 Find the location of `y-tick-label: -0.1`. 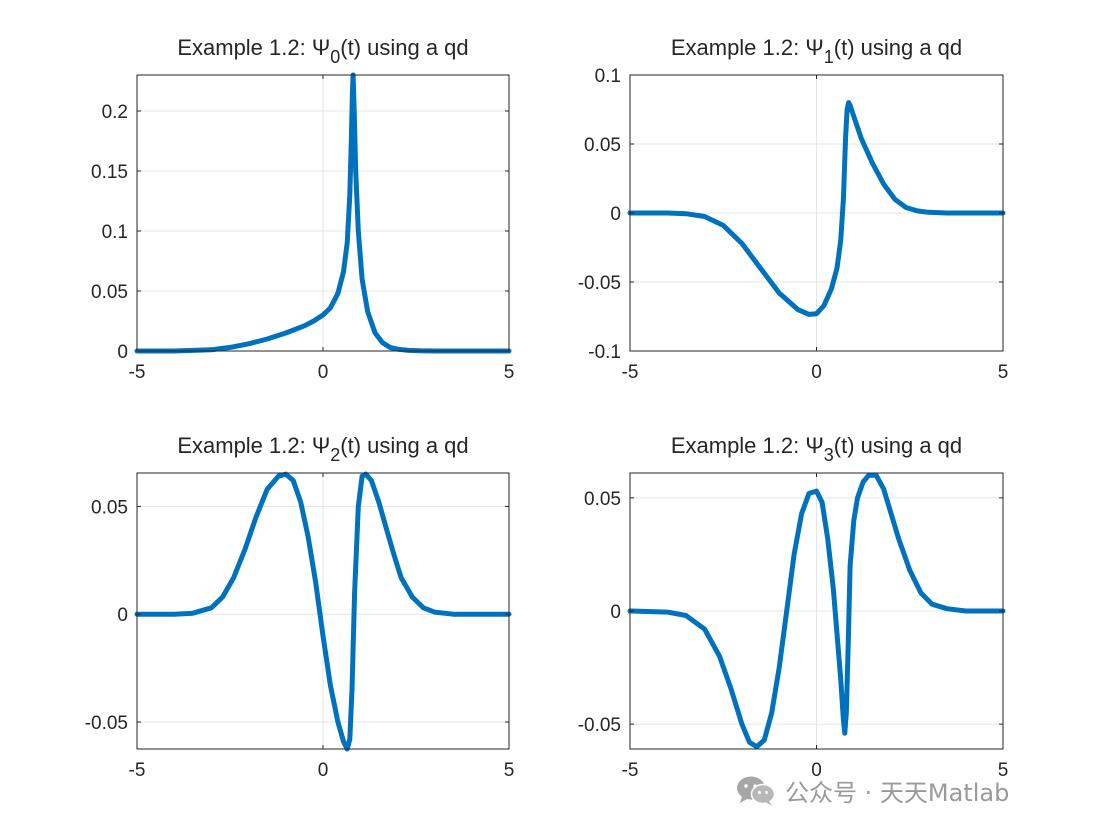

y-tick-label: -0.1 is located at coordinates (604, 352).